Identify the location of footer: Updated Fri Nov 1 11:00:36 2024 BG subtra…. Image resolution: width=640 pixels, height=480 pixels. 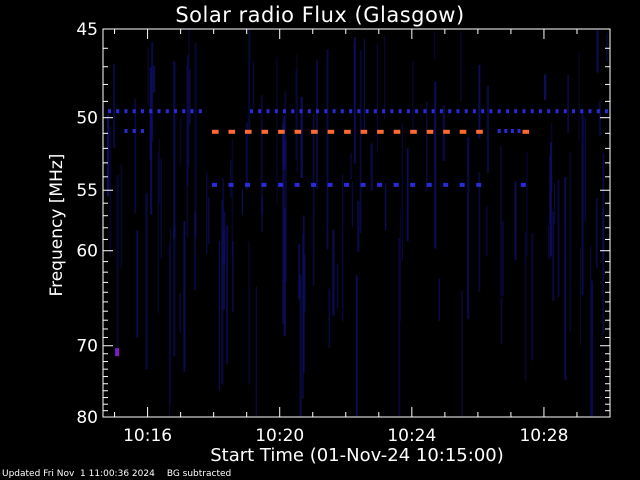
(122, 474).